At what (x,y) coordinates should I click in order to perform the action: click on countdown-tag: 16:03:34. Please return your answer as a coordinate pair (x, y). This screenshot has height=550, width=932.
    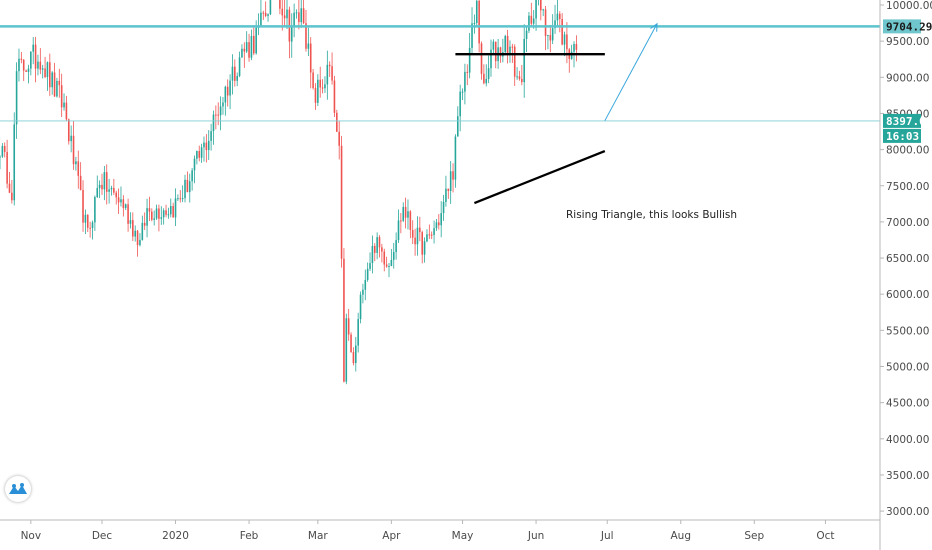
    Looking at the image, I should click on (909, 136).